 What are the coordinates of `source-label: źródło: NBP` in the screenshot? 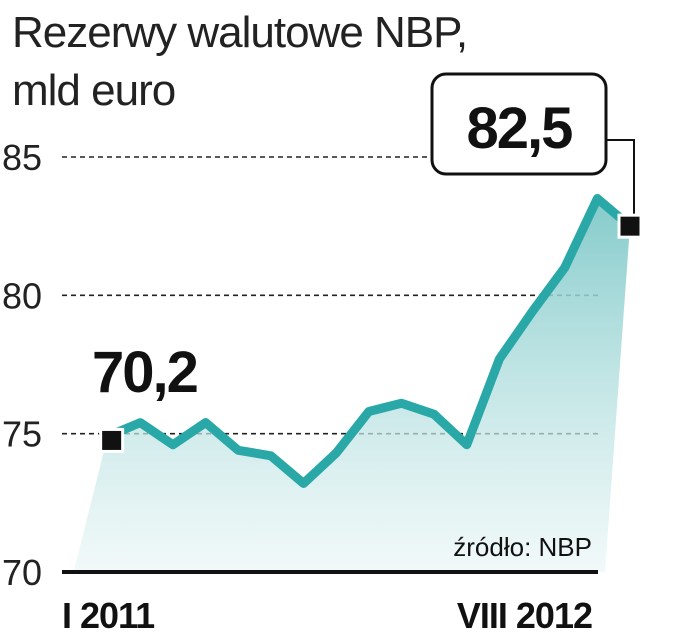 It's located at (522, 547).